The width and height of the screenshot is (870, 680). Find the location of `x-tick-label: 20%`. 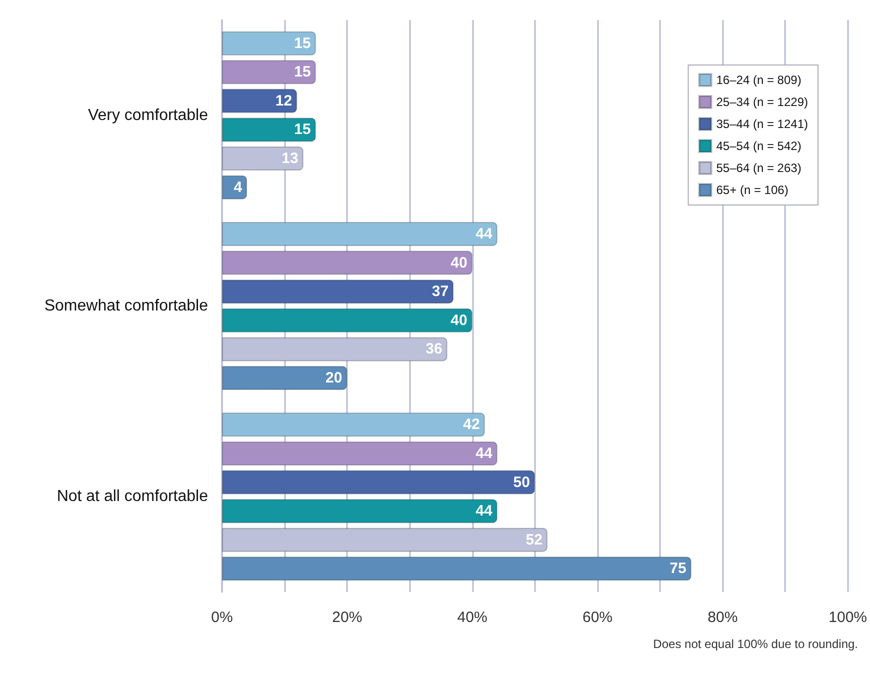

x-tick-label: 20% is located at coordinates (347, 617).